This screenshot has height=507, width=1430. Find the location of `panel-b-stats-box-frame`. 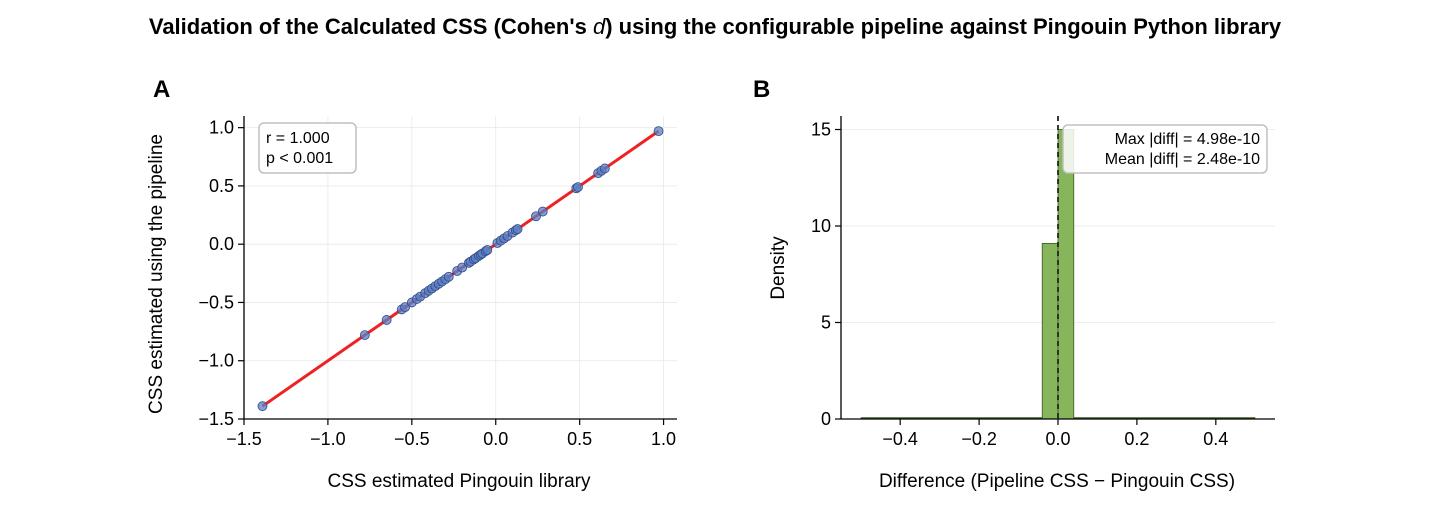

panel-b-stats-box-frame is located at coordinates (1165, 149).